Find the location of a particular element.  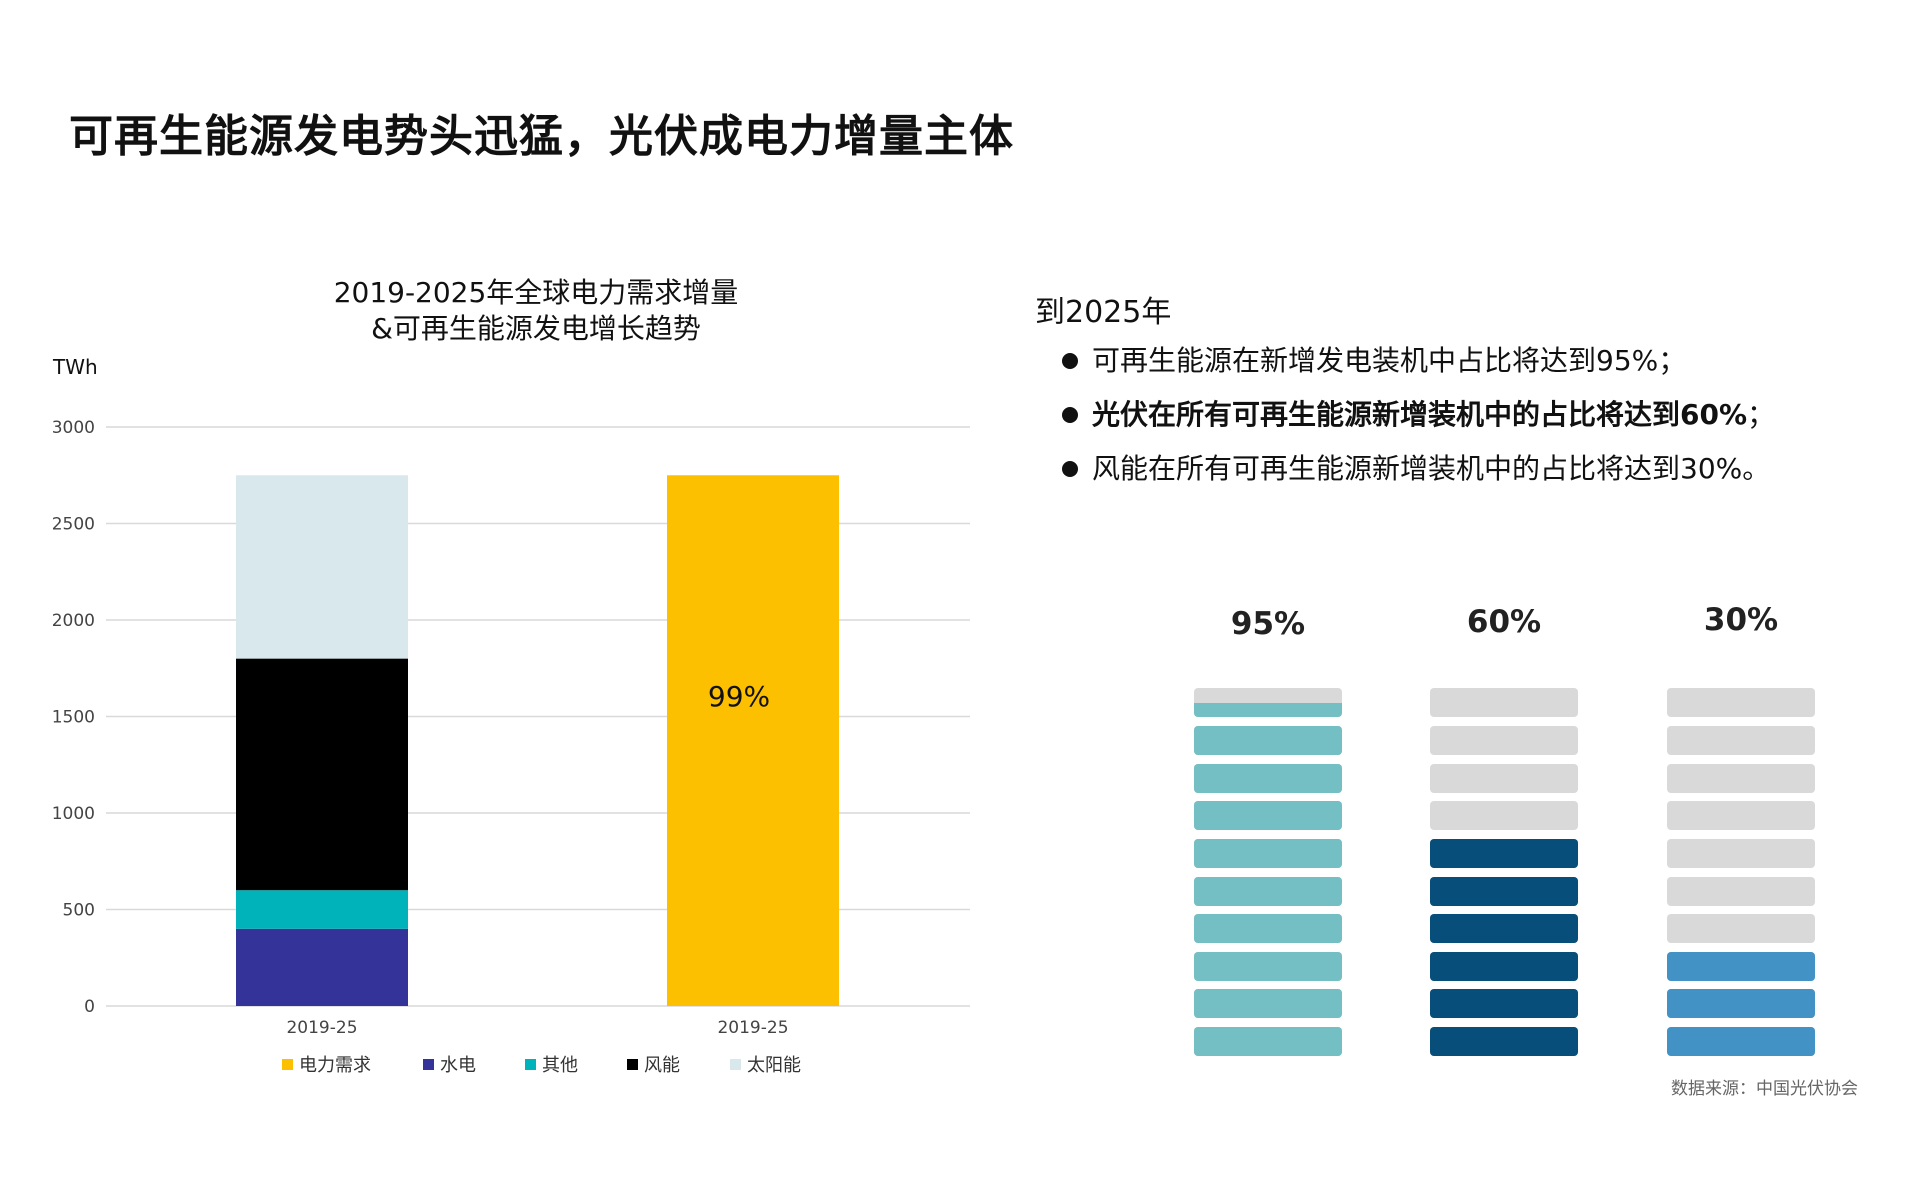

legend-label: 水电 is located at coordinates (458, 1065).